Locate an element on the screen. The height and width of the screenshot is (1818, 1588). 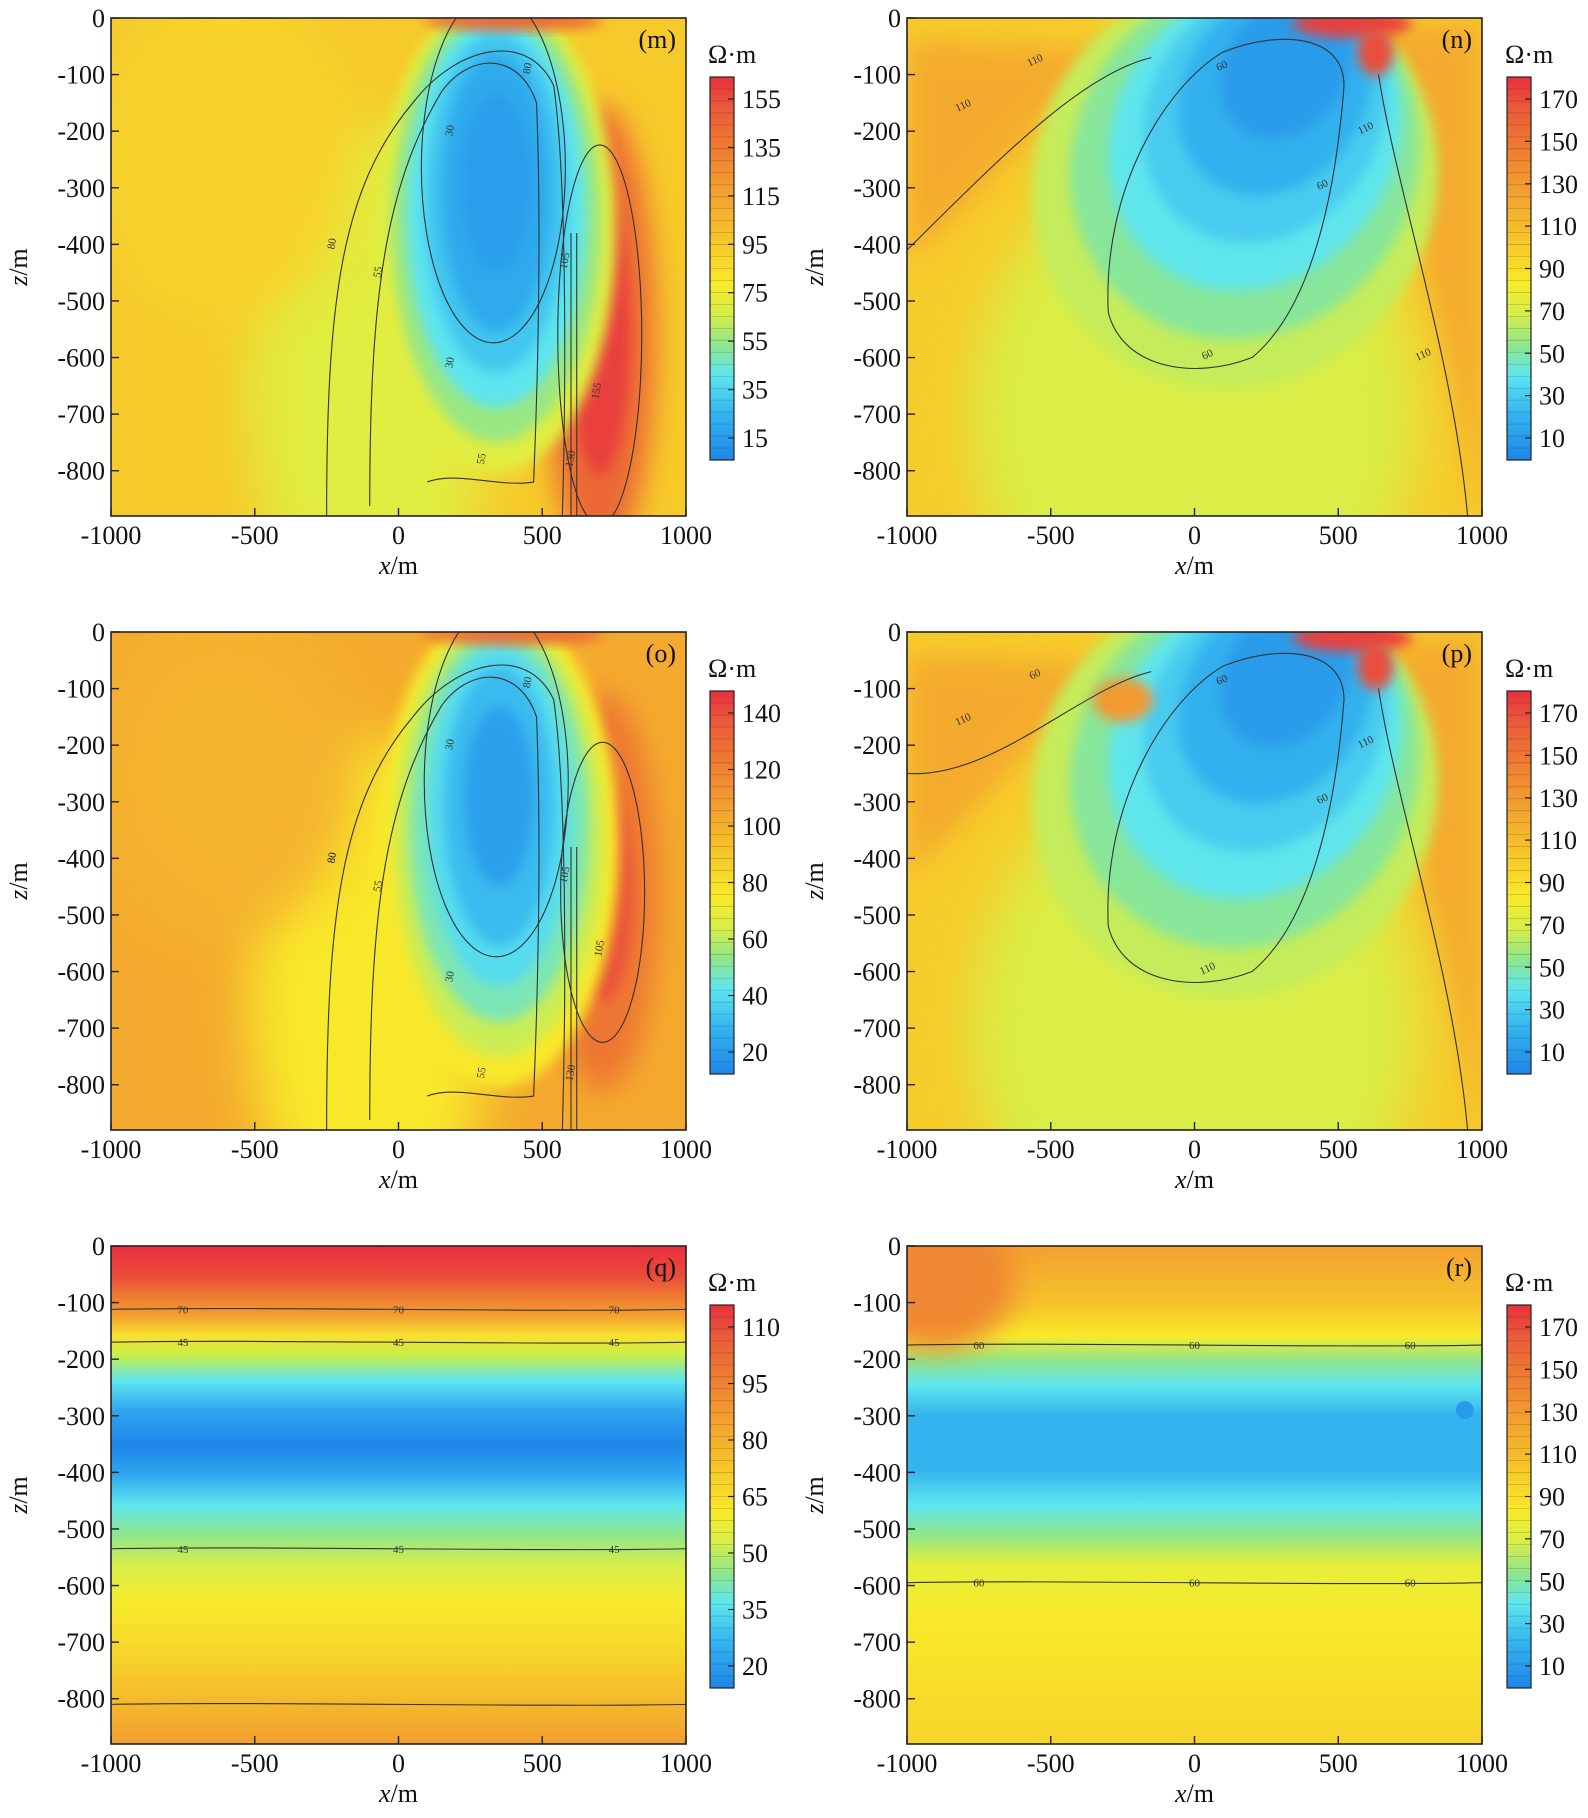
x-axis-label: x/m is located at coordinates (1194, 1179).